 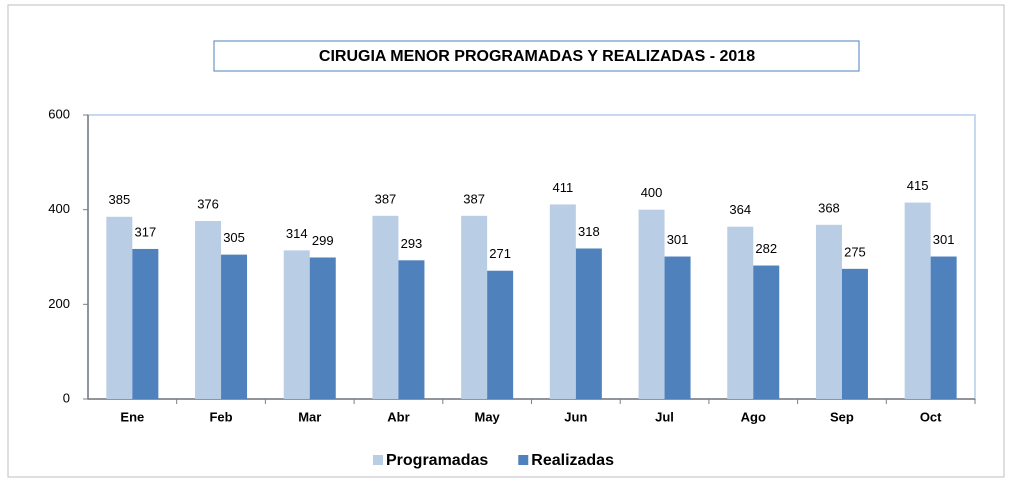 What do you see at coordinates (766, 248) in the screenshot?
I see `value-label: 282` at bounding box center [766, 248].